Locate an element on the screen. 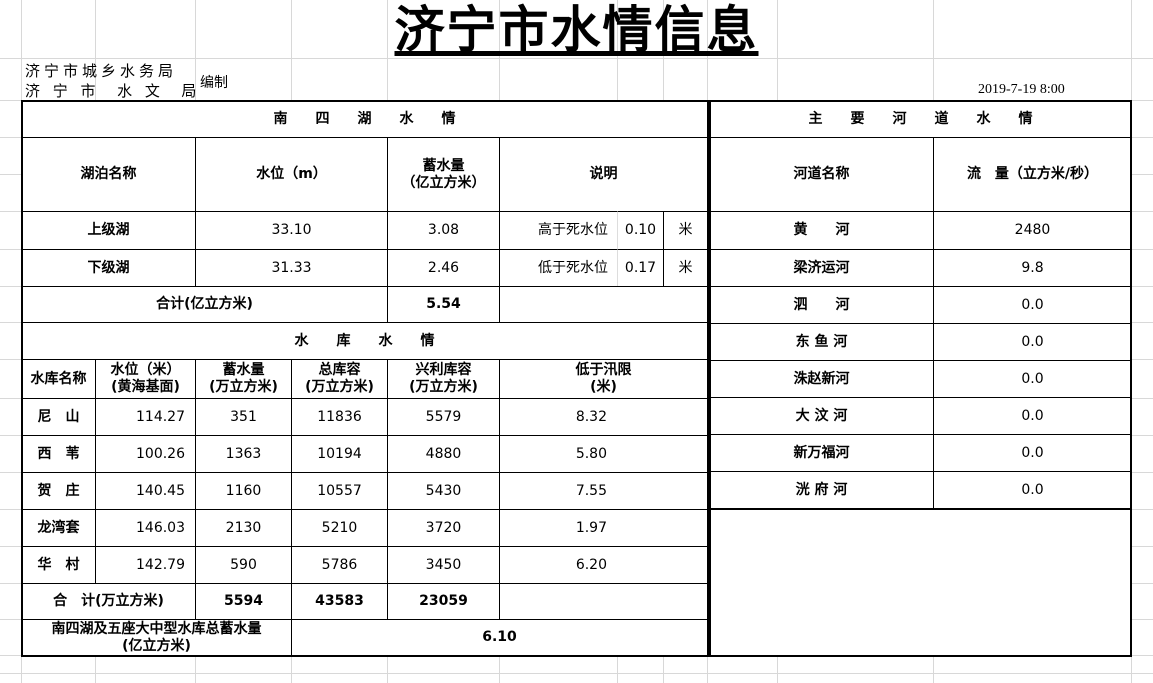 This screenshot has width=1153, height=683. reservoir-useful-capacity: 4880 is located at coordinates (443, 454).